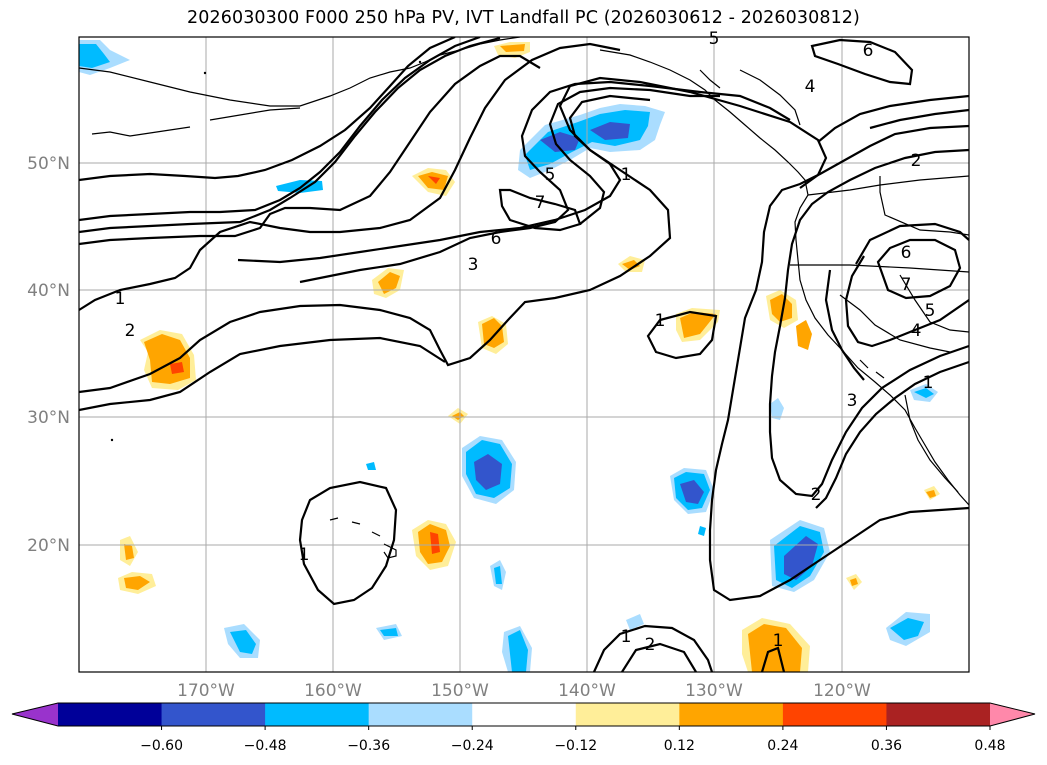 The height and width of the screenshot is (765, 1047). What do you see at coordinates (48, 355) in the screenshot?
I see `lat-axis-labels: 50°N 40°N 30°N 20°N` at bounding box center [48, 355].